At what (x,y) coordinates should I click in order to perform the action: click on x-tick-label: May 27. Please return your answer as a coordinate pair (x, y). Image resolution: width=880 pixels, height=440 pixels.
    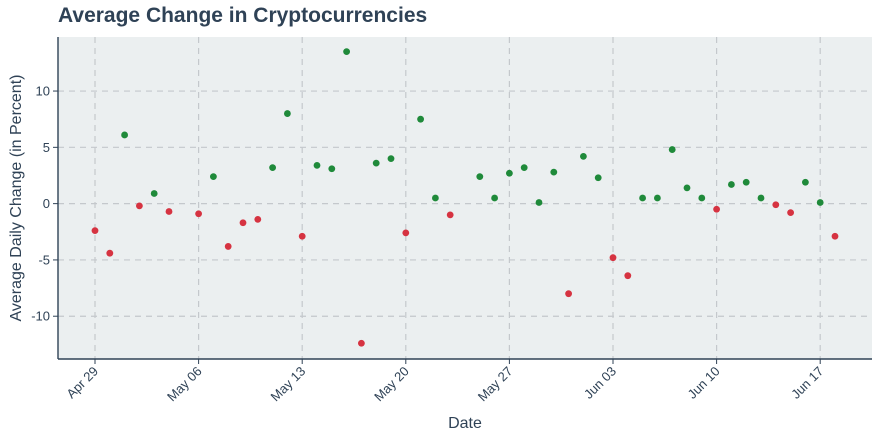
    Looking at the image, I should click on (495, 384).